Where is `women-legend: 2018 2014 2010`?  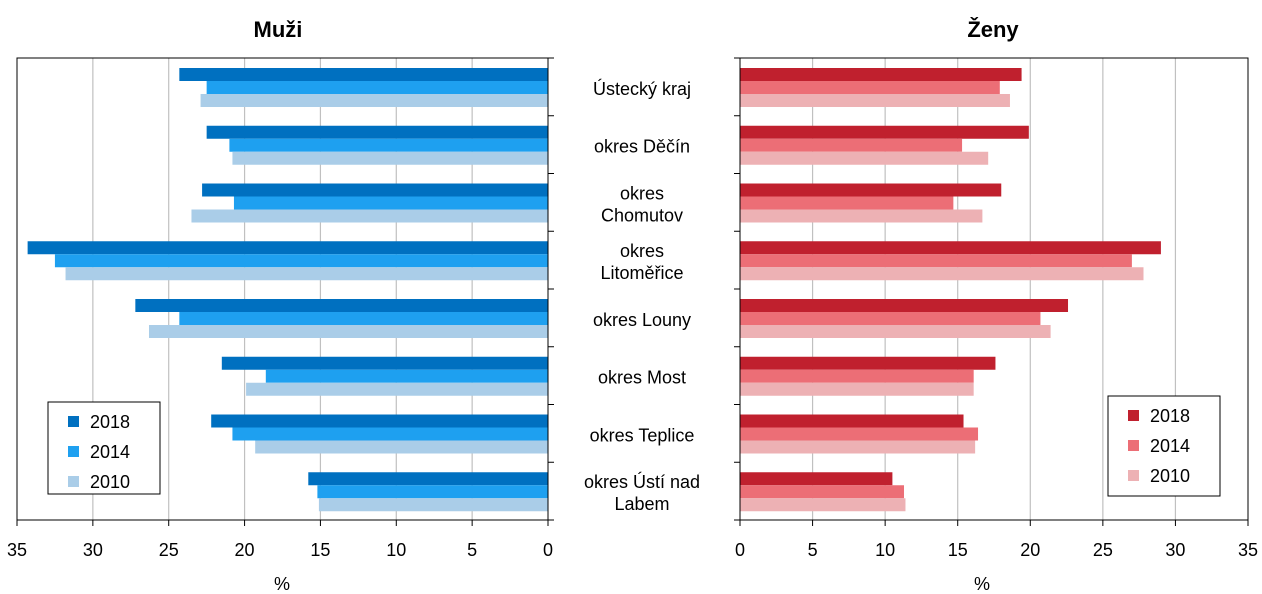 women-legend: 2018 2014 2010 is located at coordinates (1164, 446).